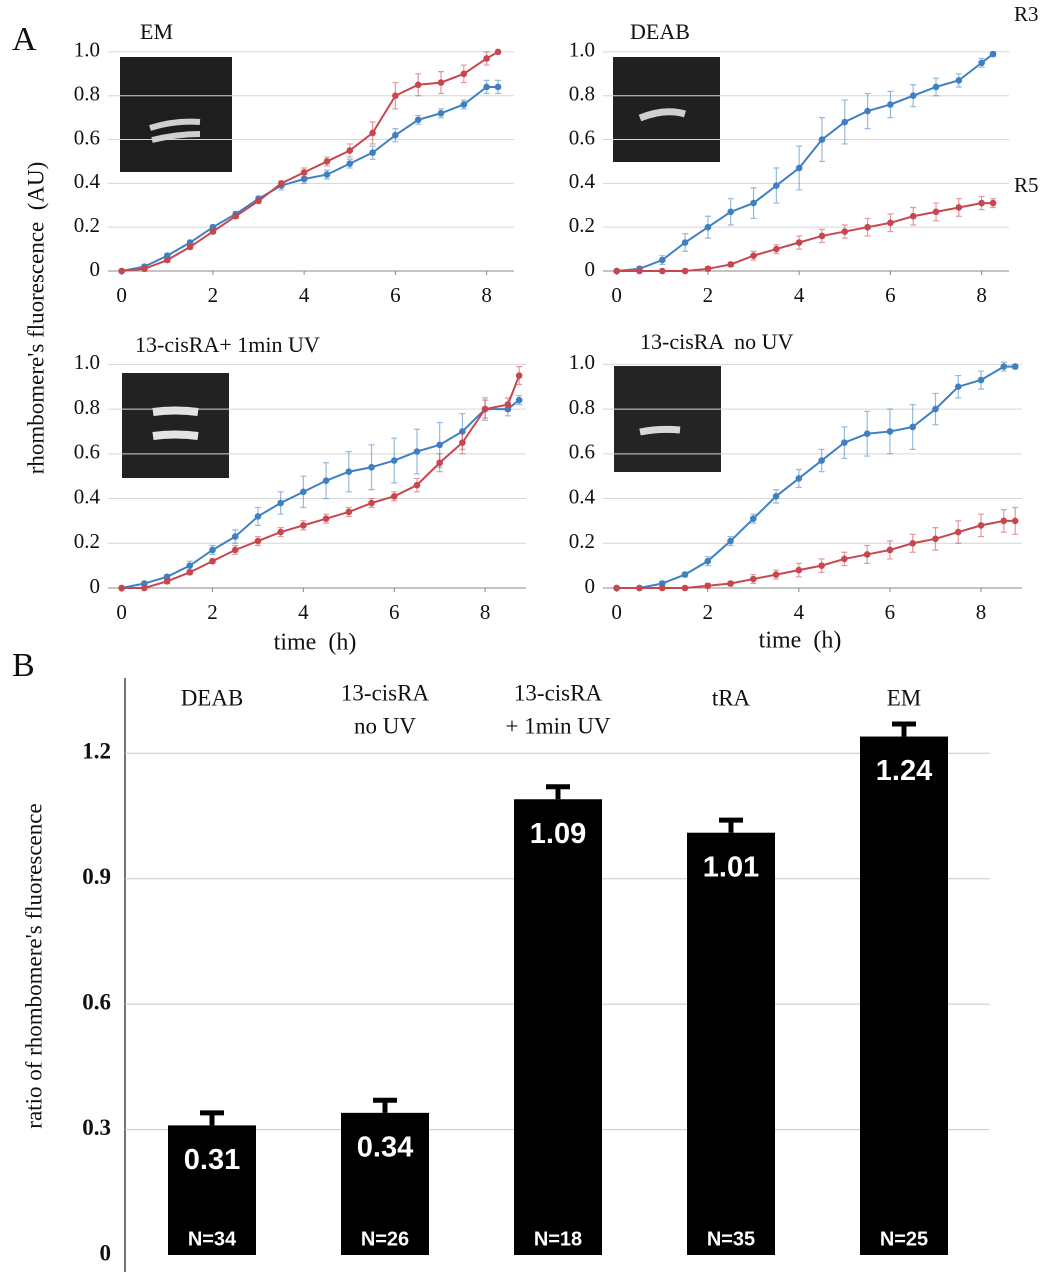 The height and width of the screenshot is (1280, 1061). Describe the element at coordinates (385, 692) in the screenshot. I see `category-label: 13-cisRA` at that location.